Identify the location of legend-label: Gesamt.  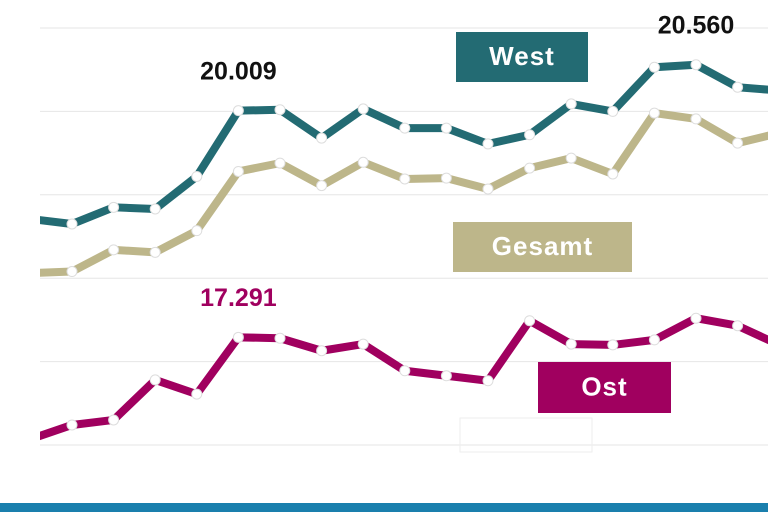
(542, 246).